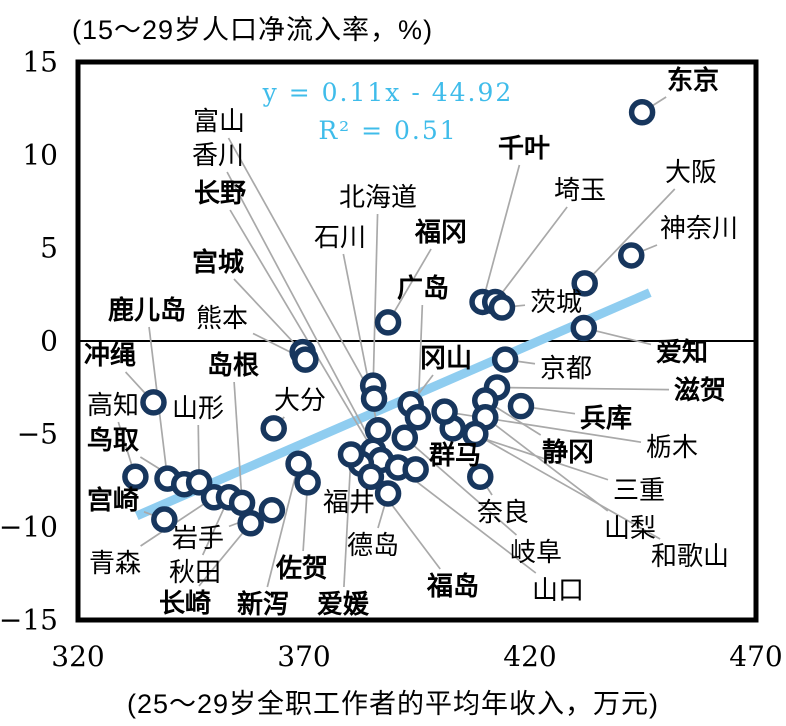 This screenshot has width=786, height=726. I want to click on leader-埼玉, so click(531, 254).